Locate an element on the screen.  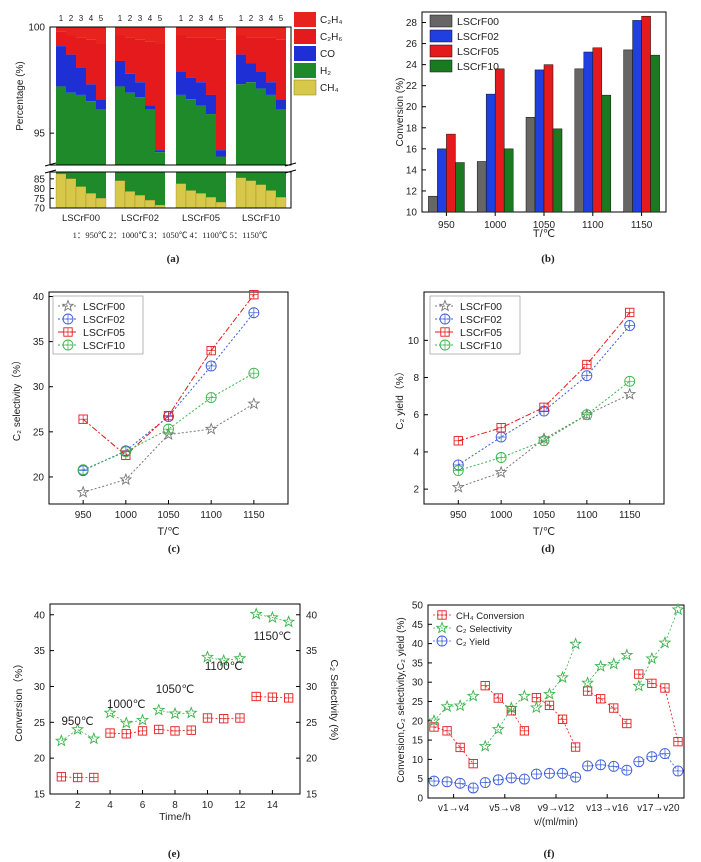
position-label: 3 is located at coordinates (81, 18).